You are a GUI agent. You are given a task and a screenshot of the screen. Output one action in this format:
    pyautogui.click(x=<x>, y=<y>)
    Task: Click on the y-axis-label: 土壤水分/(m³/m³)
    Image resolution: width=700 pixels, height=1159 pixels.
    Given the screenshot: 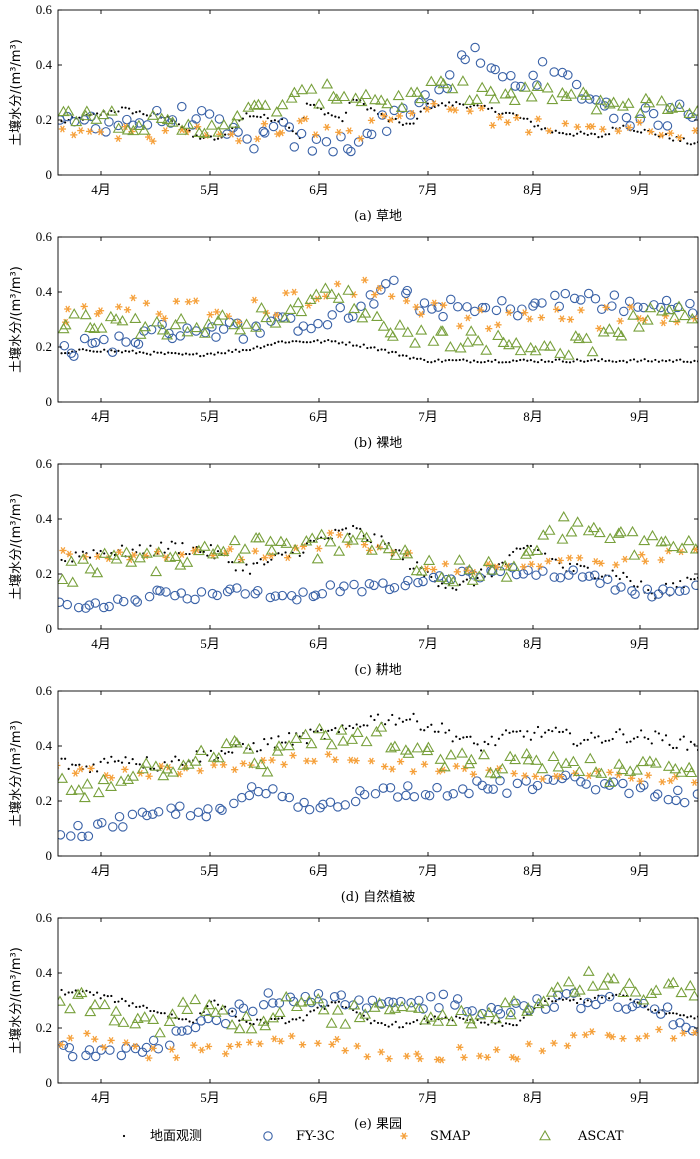 What is the action you would take?
    pyautogui.click(x=16, y=773)
    